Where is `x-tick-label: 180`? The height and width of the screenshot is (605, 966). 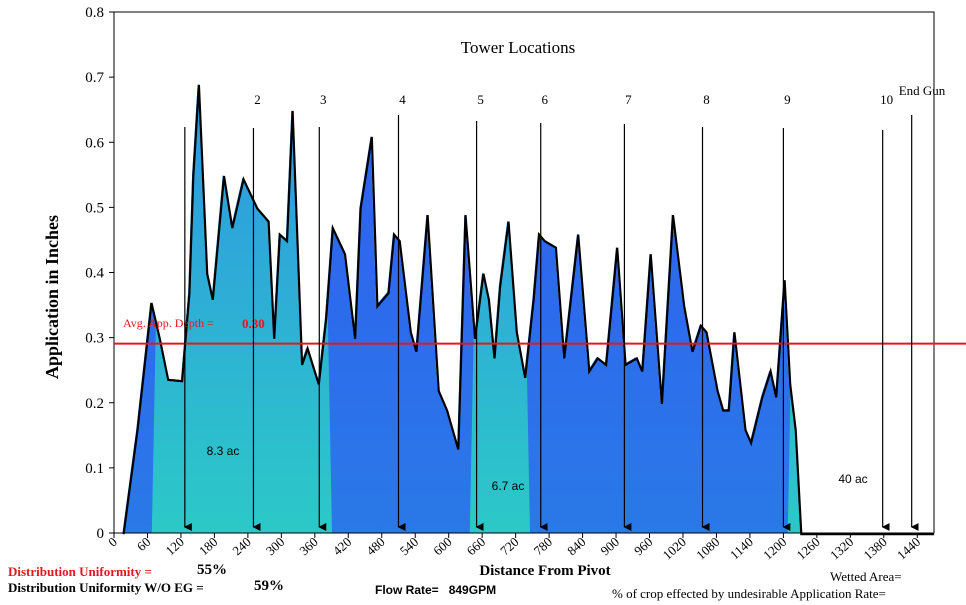 x-tick-label: 180 is located at coordinates (208, 546).